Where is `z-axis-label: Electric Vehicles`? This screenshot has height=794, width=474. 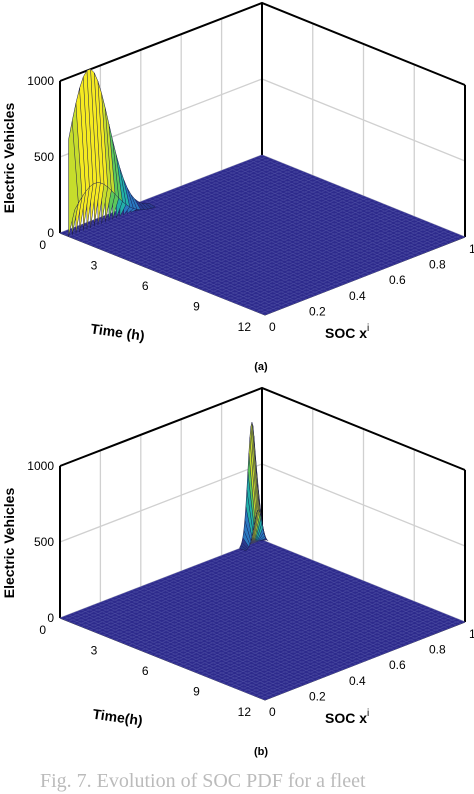
z-axis-label: Electric Vehicles is located at coordinates (9, 158).